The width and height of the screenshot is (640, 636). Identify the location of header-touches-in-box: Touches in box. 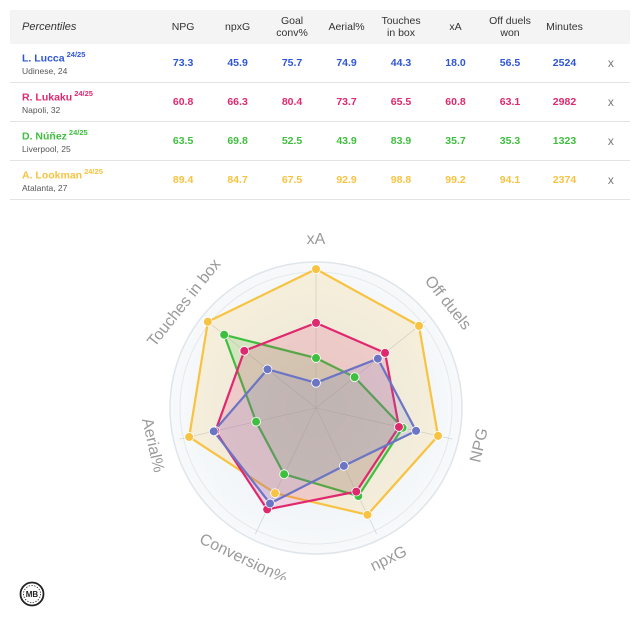
(401, 27).